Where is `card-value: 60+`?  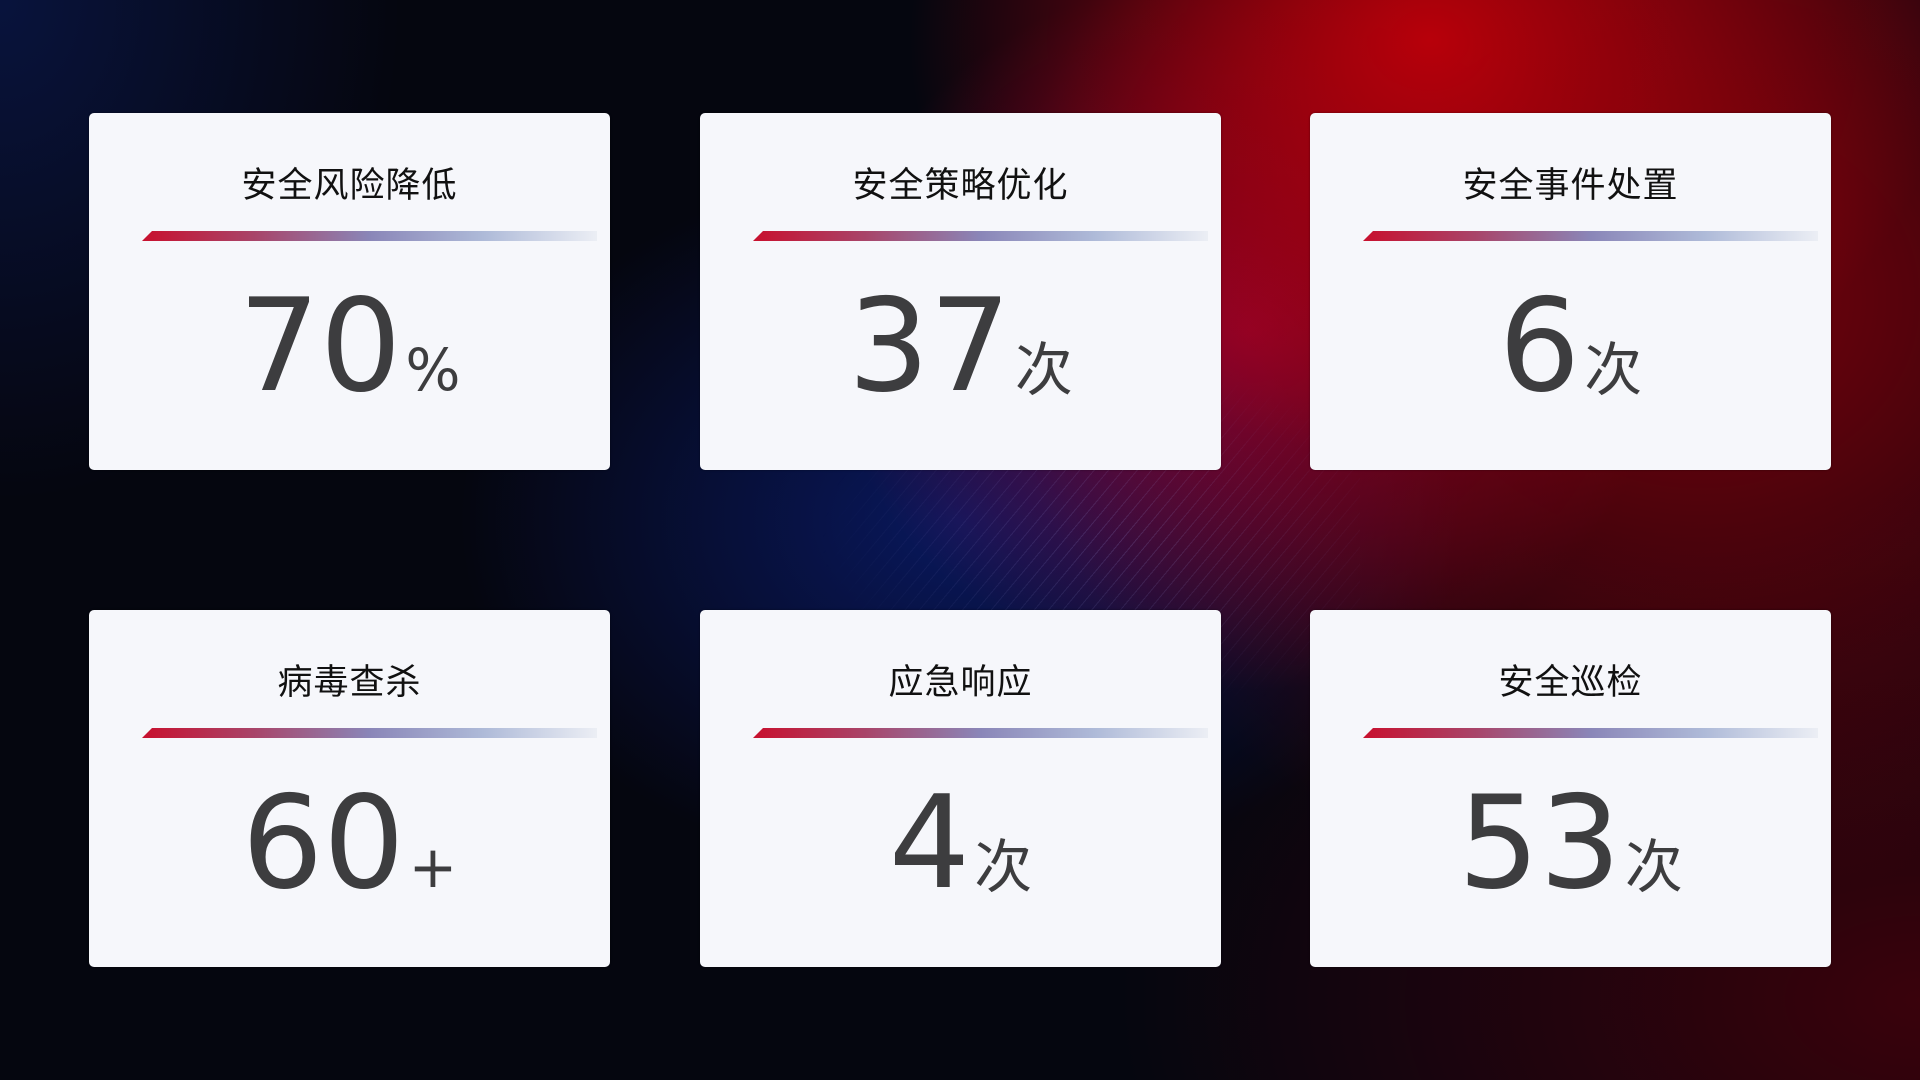 card-value: 60+ is located at coordinates (349, 844).